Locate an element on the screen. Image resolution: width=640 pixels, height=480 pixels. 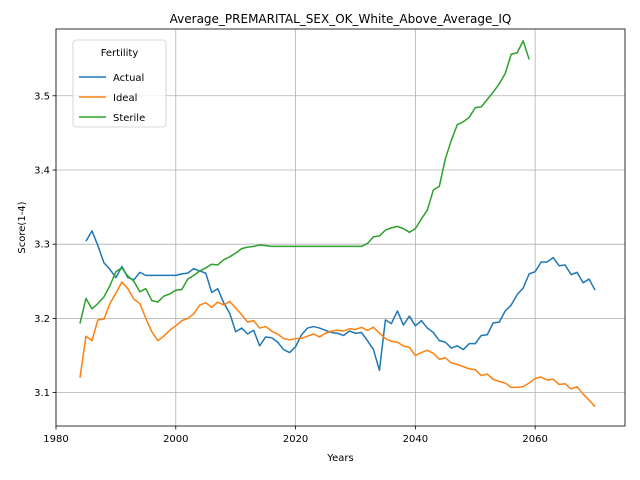
y-axis-label: Score(1-4) is located at coordinates (22, 227).